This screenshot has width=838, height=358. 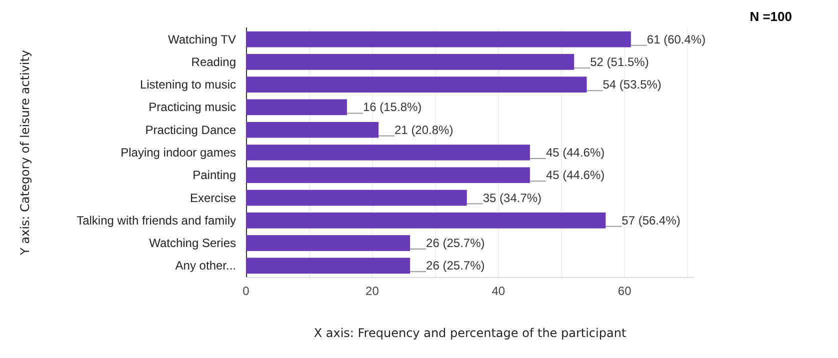 I want to click on data-label: 54 (53.5%), so click(x=632, y=85).